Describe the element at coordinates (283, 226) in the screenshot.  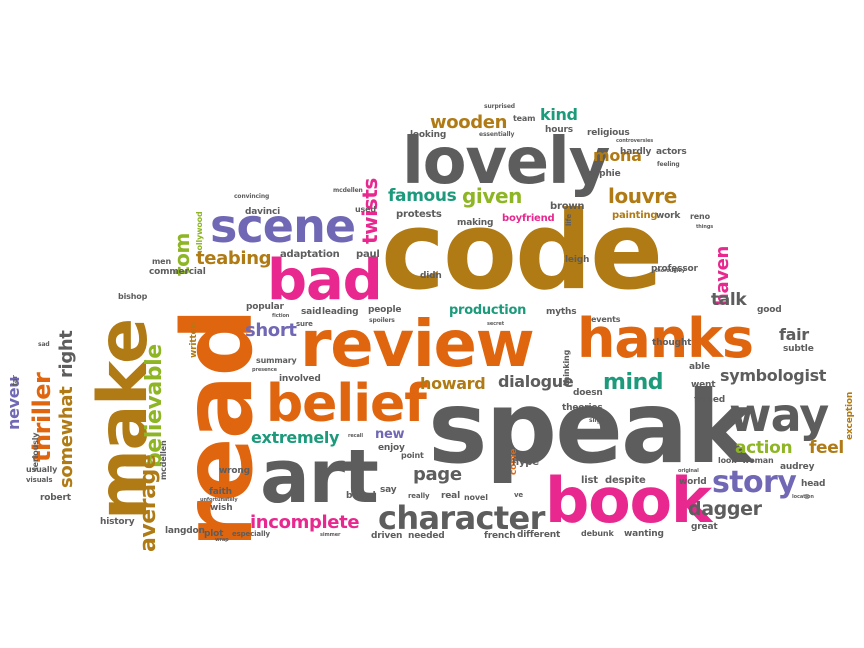
I see `word-scene: scene` at that location.